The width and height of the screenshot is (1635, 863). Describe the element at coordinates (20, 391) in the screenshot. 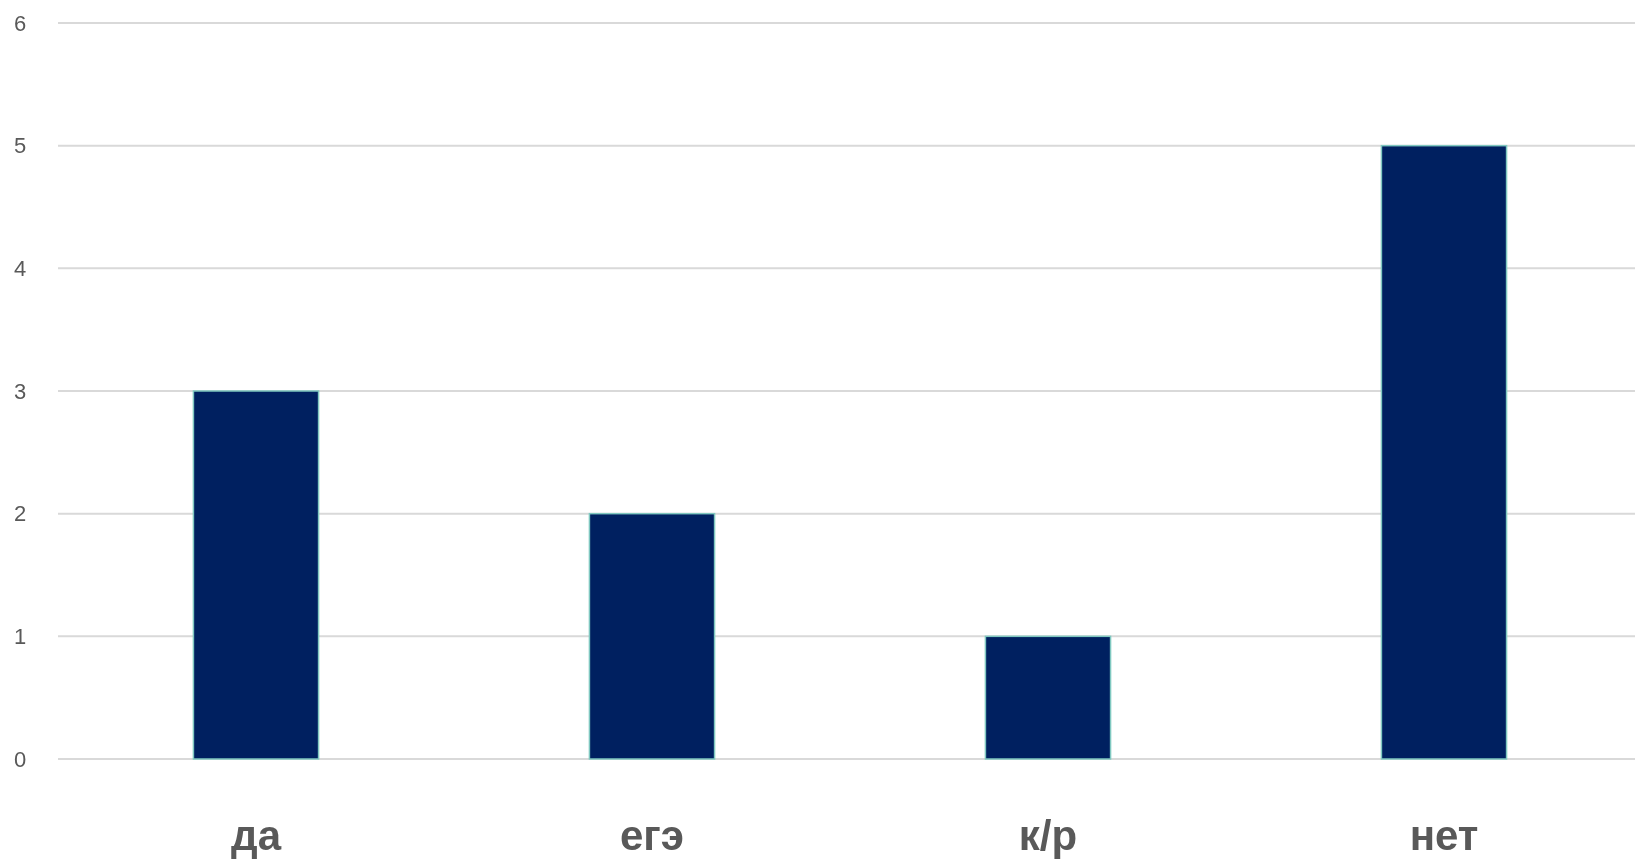

I see `y-tick-label: 3` at that location.